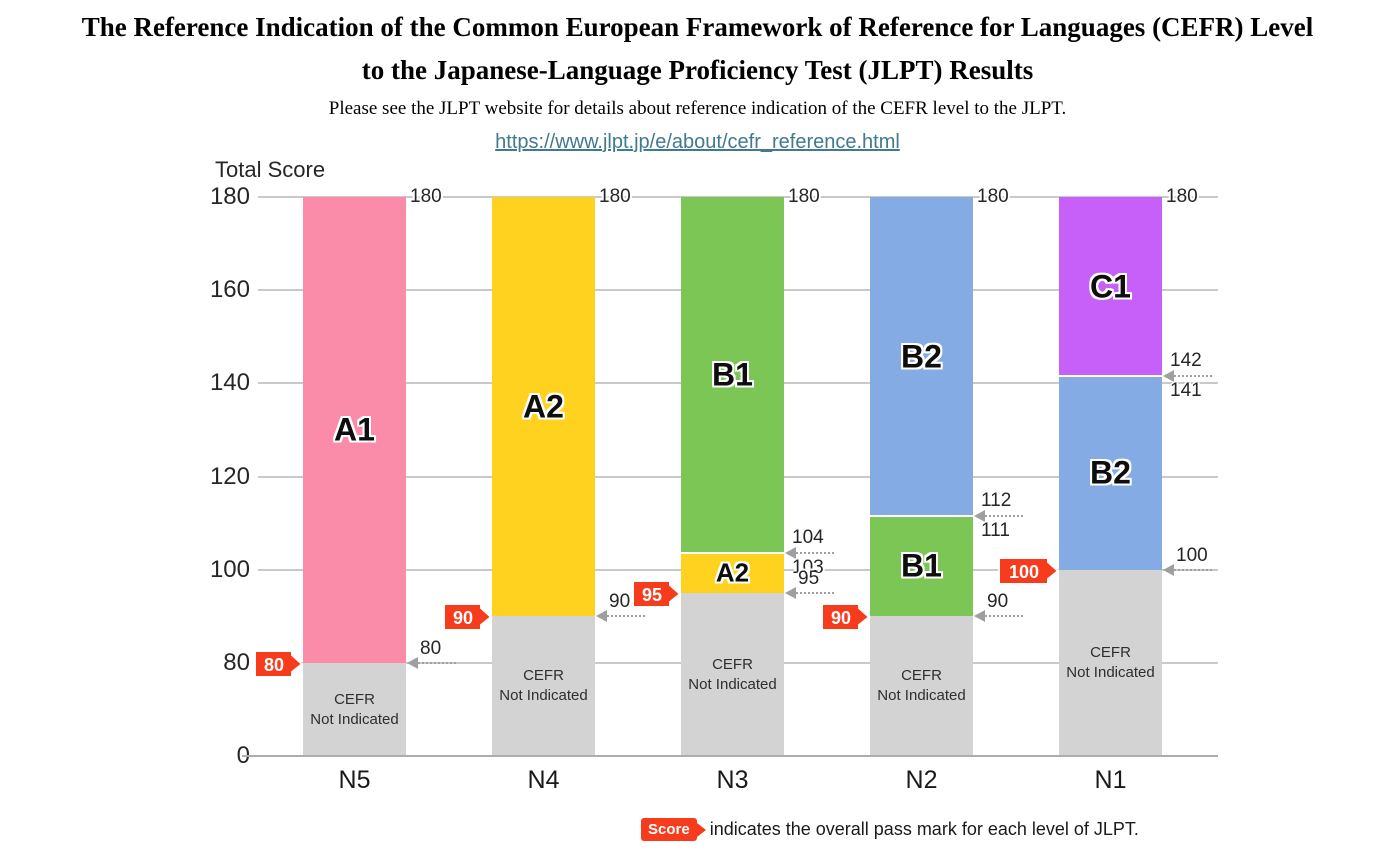  Describe the element at coordinates (1110, 376) in the screenshot. I see `segment-separator-n1` at that location.